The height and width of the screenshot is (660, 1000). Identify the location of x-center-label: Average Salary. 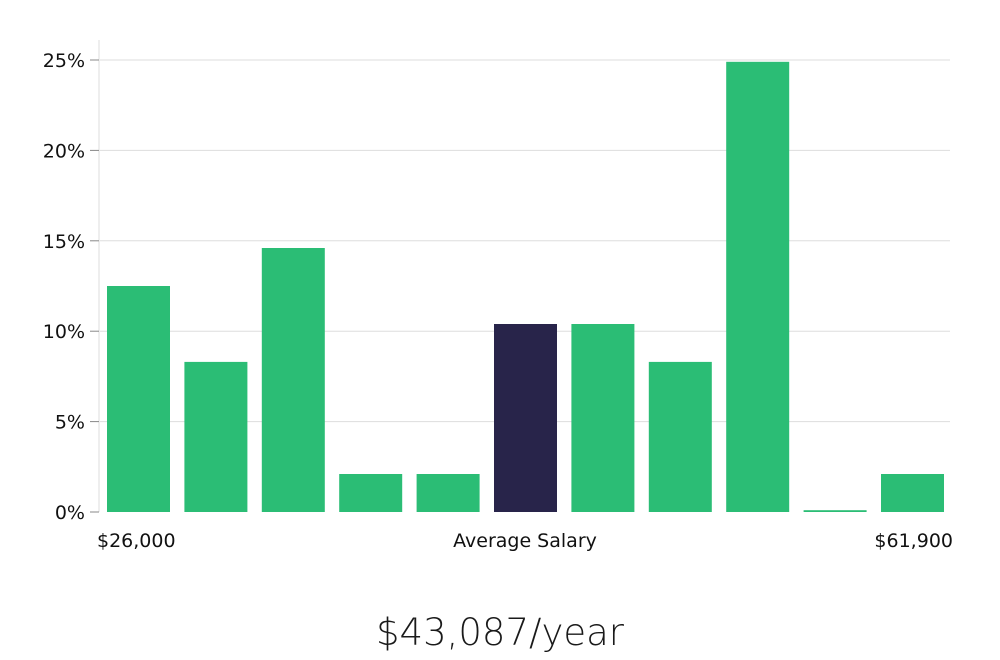
(525, 541).